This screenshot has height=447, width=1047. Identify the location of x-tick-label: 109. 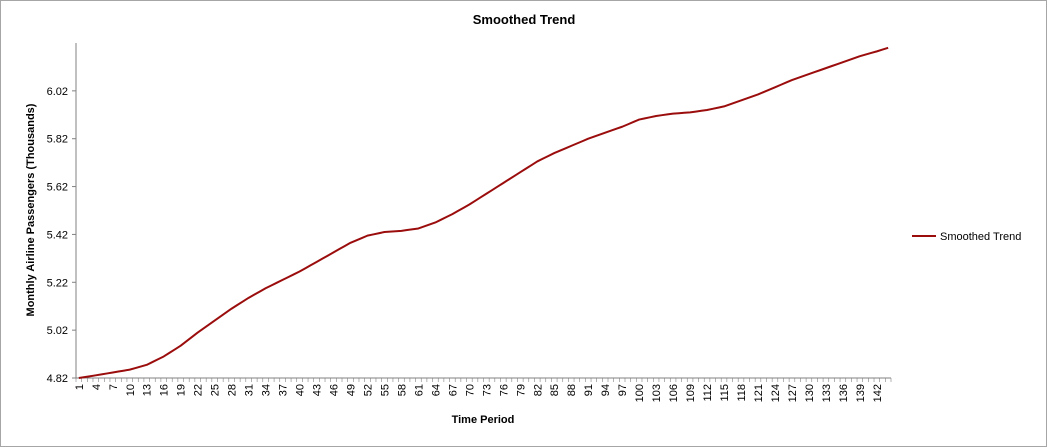
(691, 393).